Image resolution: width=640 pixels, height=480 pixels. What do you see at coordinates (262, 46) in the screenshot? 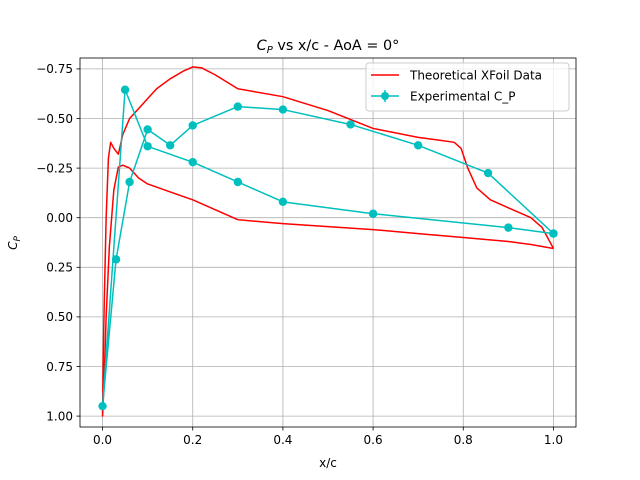
I see `title-symbol: C` at bounding box center [262, 46].